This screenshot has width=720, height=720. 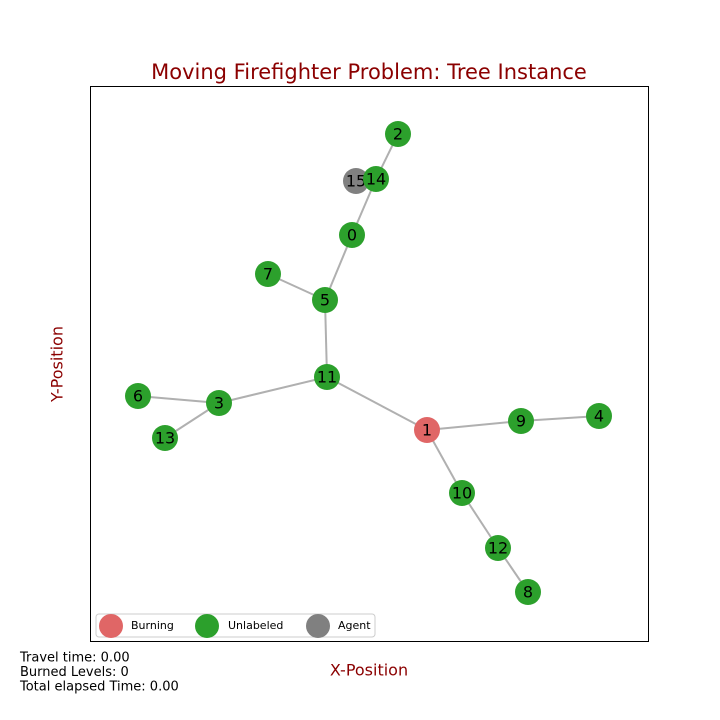 What do you see at coordinates (152, 625) in the screenshot?
I see `legend-label: Burning` at bounding box center [152, 625].